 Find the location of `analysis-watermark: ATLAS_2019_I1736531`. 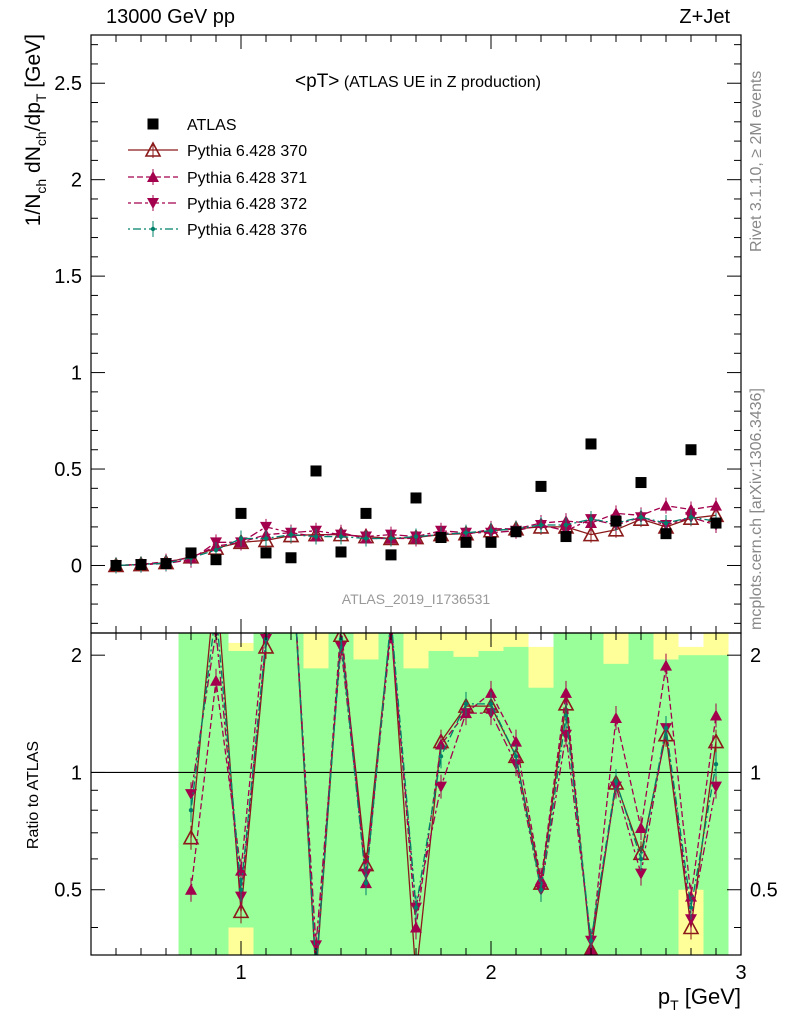

analysis-watermark: ATLAS_2019_I1736531 is located at coordinates (416, 599).